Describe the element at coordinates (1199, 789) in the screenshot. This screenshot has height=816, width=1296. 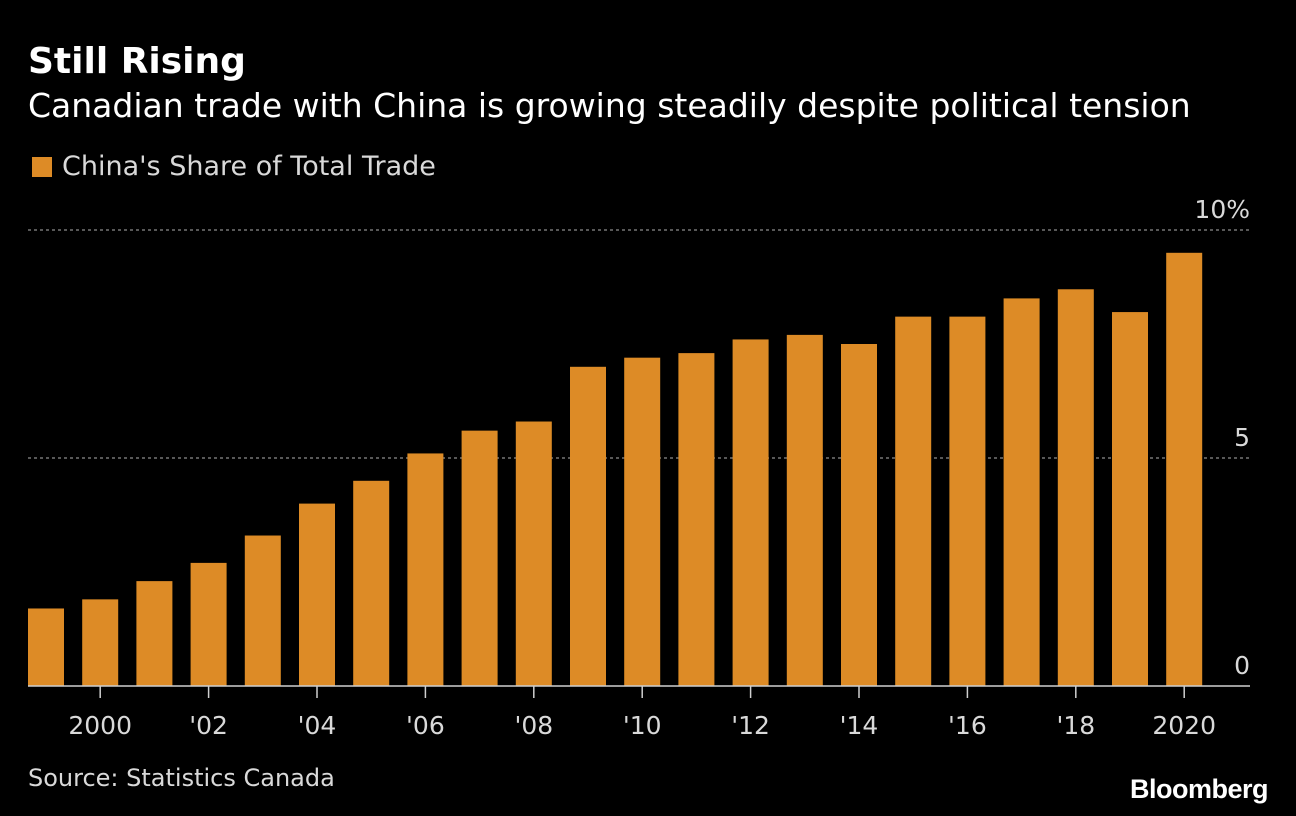
I see `bloomberg-logo: Bloomberg` at that location.